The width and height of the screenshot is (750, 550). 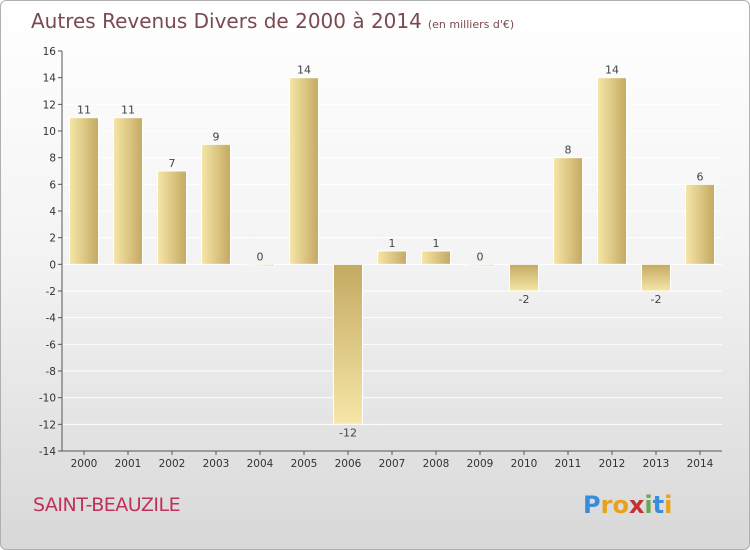 I want to click on x-tick-label: 2013, so click(x=656, y=464).